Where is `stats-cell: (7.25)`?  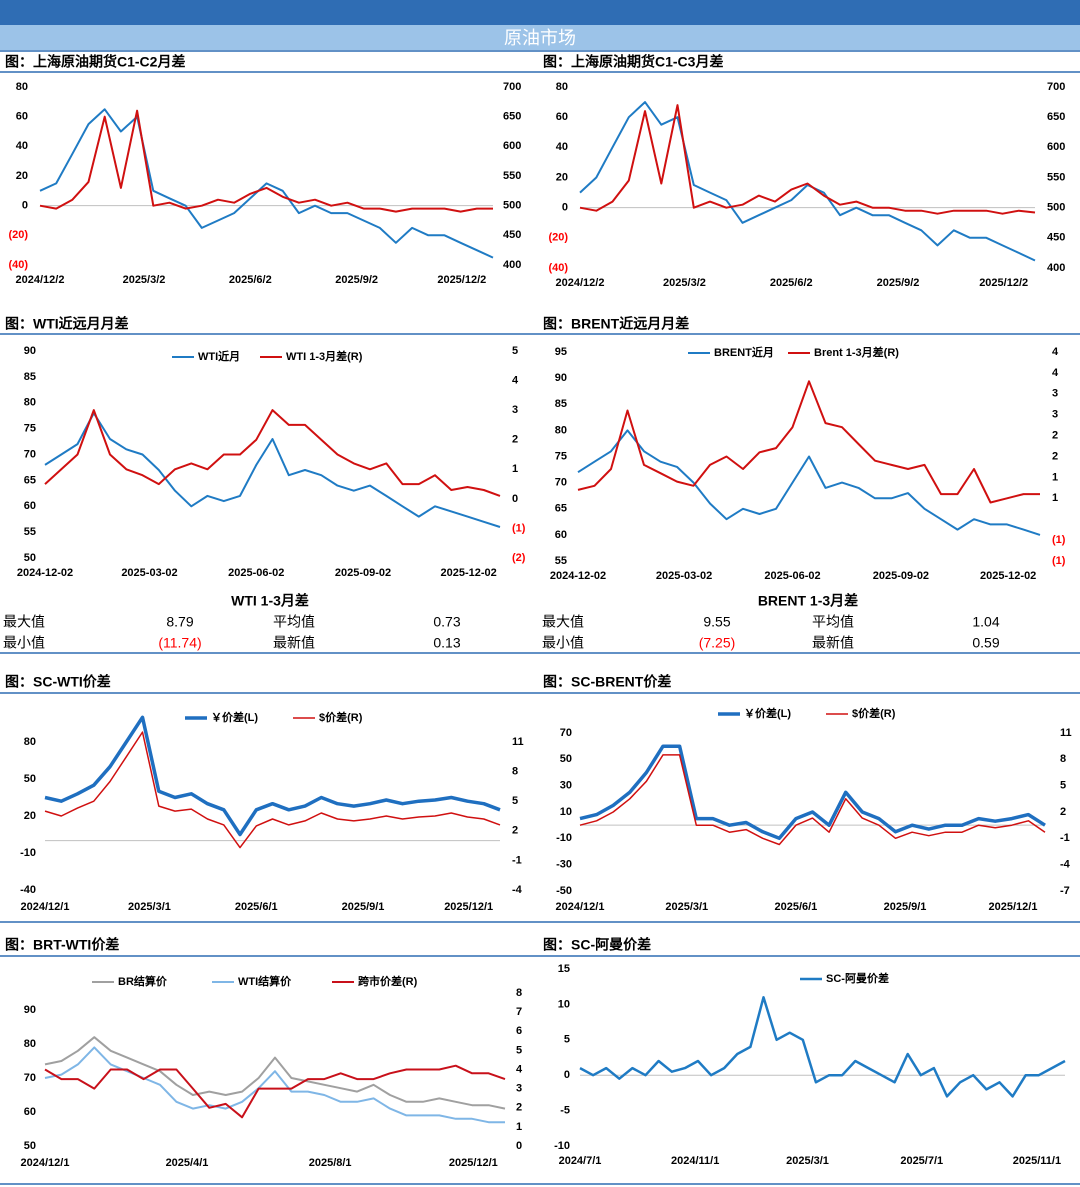 stats-cell: (7.25) is located at coordinates (717, 643).